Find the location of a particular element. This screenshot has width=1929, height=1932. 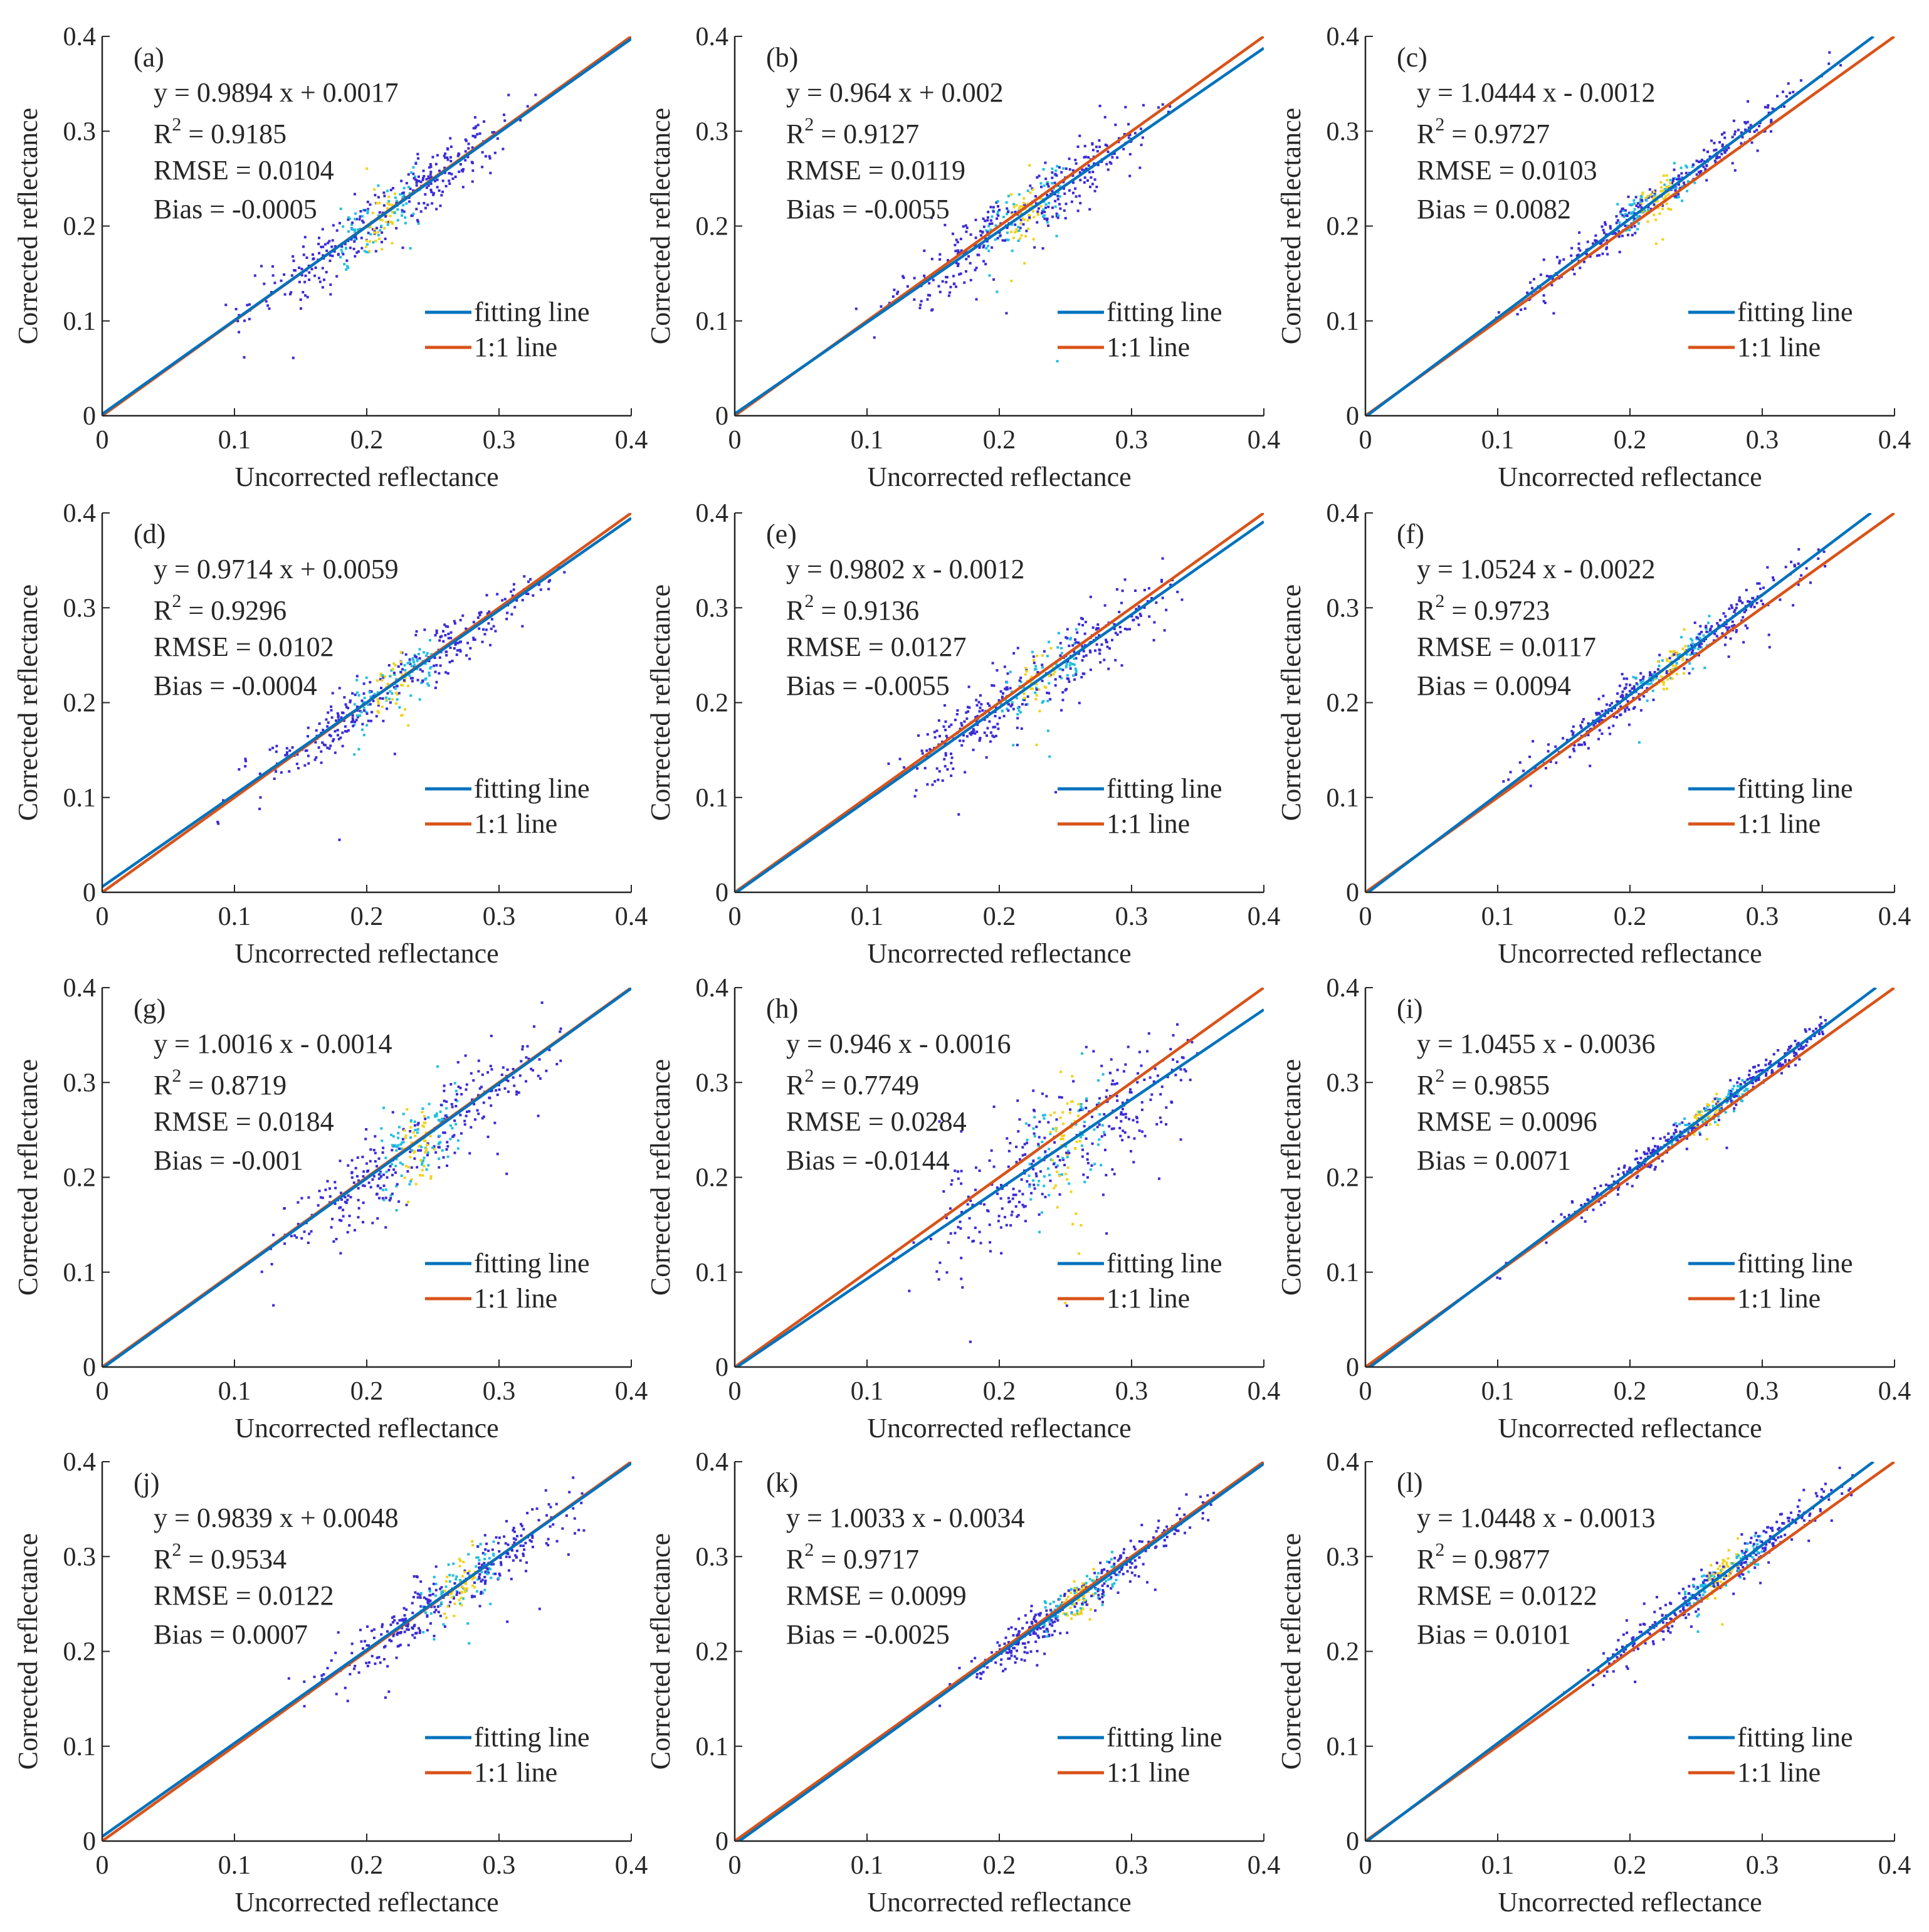

legend-one-to-one-label: 1:1 line is located at coordinates (1148, 823).